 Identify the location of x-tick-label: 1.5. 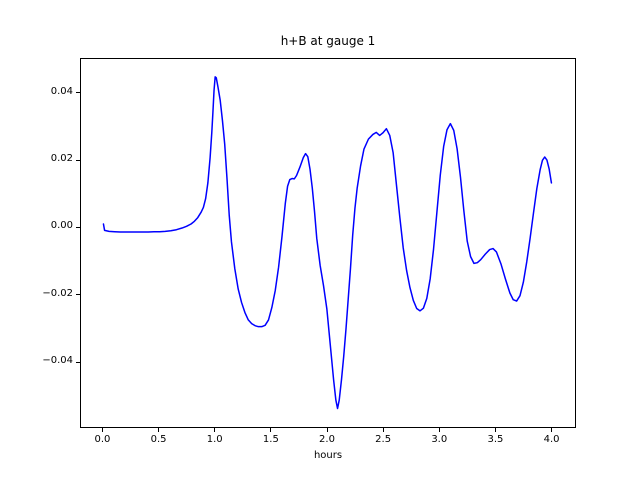
(270, 439).